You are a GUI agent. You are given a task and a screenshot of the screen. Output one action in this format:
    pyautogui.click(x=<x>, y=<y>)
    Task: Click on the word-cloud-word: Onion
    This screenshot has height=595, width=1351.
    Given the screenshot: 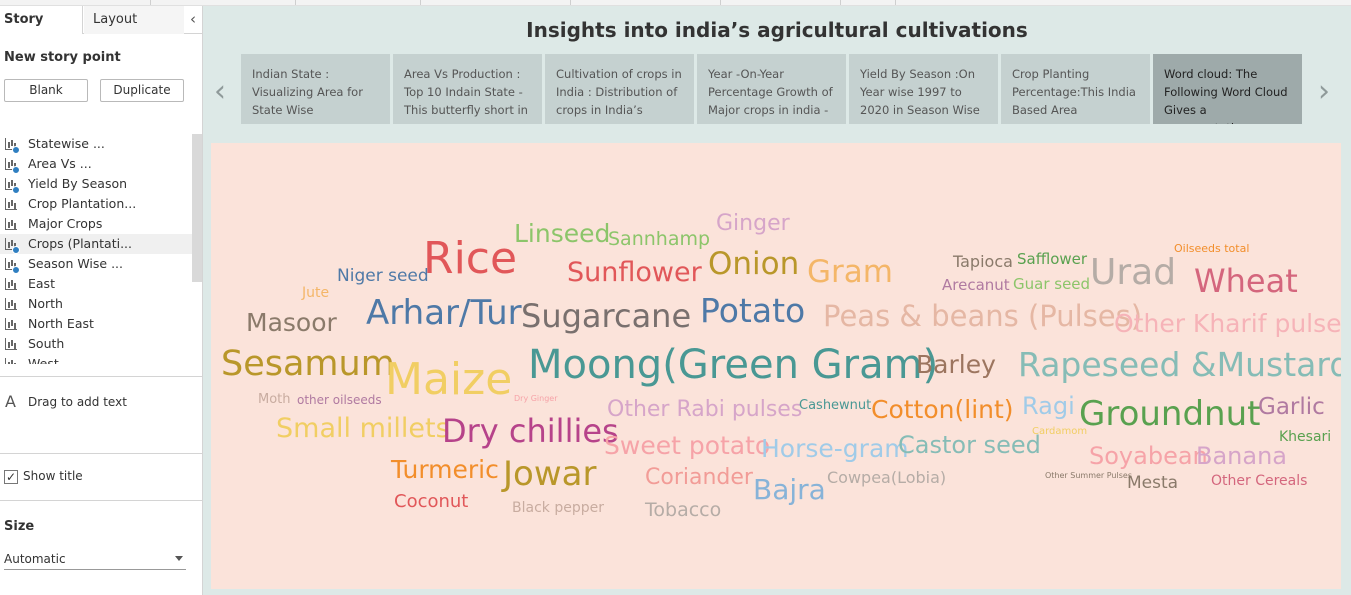 What is the action you would take?
    pyautogui.click(x=754, y=264)
    